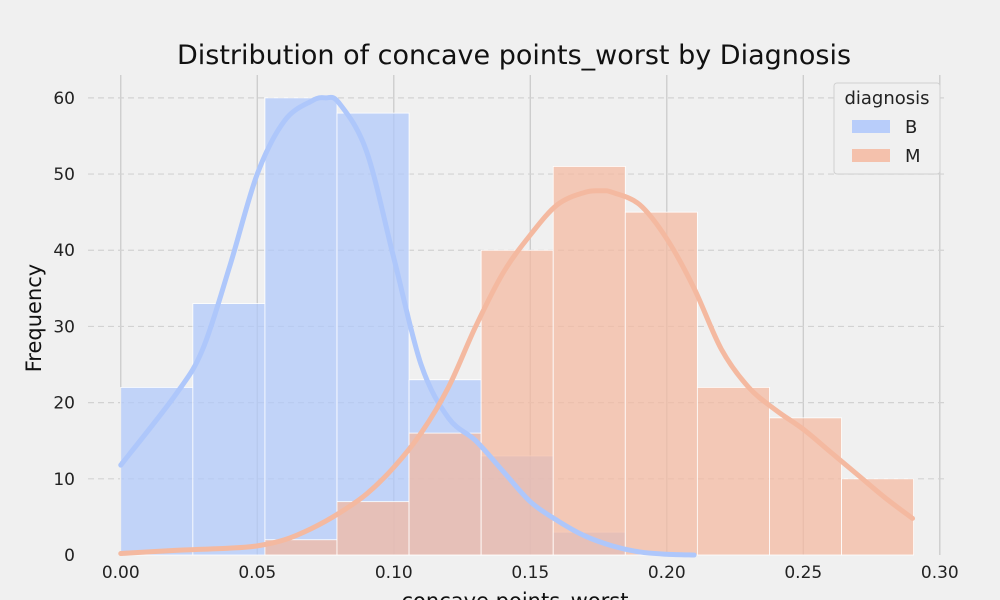 Image resolution: width=1000 pixels, height=600 pixels. What do you see at coordinates (394, 573) in the screenshot?
I see `x-tick-label: 0.10` at bounding box center [394, 573].